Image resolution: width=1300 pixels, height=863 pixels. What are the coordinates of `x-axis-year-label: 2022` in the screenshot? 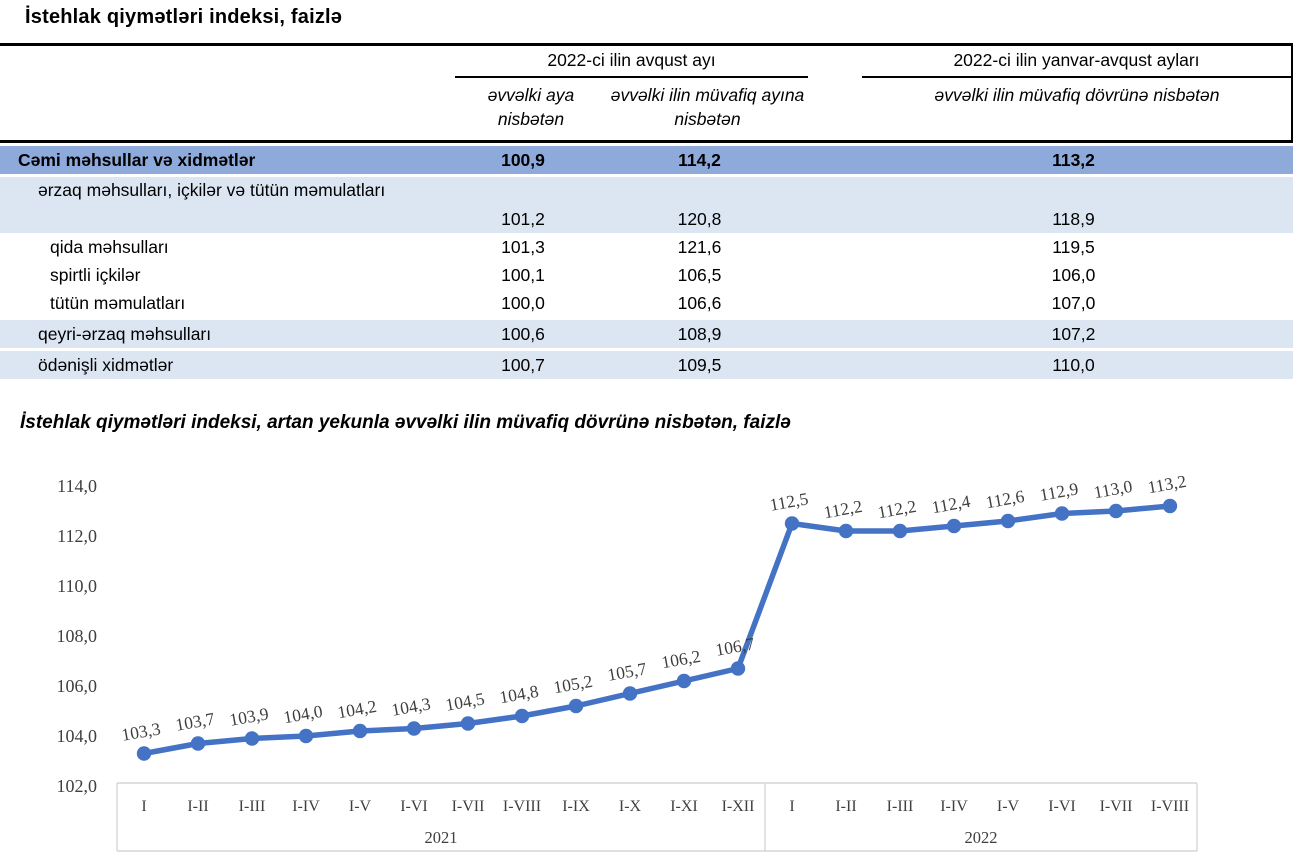 It's located at (981, 837).